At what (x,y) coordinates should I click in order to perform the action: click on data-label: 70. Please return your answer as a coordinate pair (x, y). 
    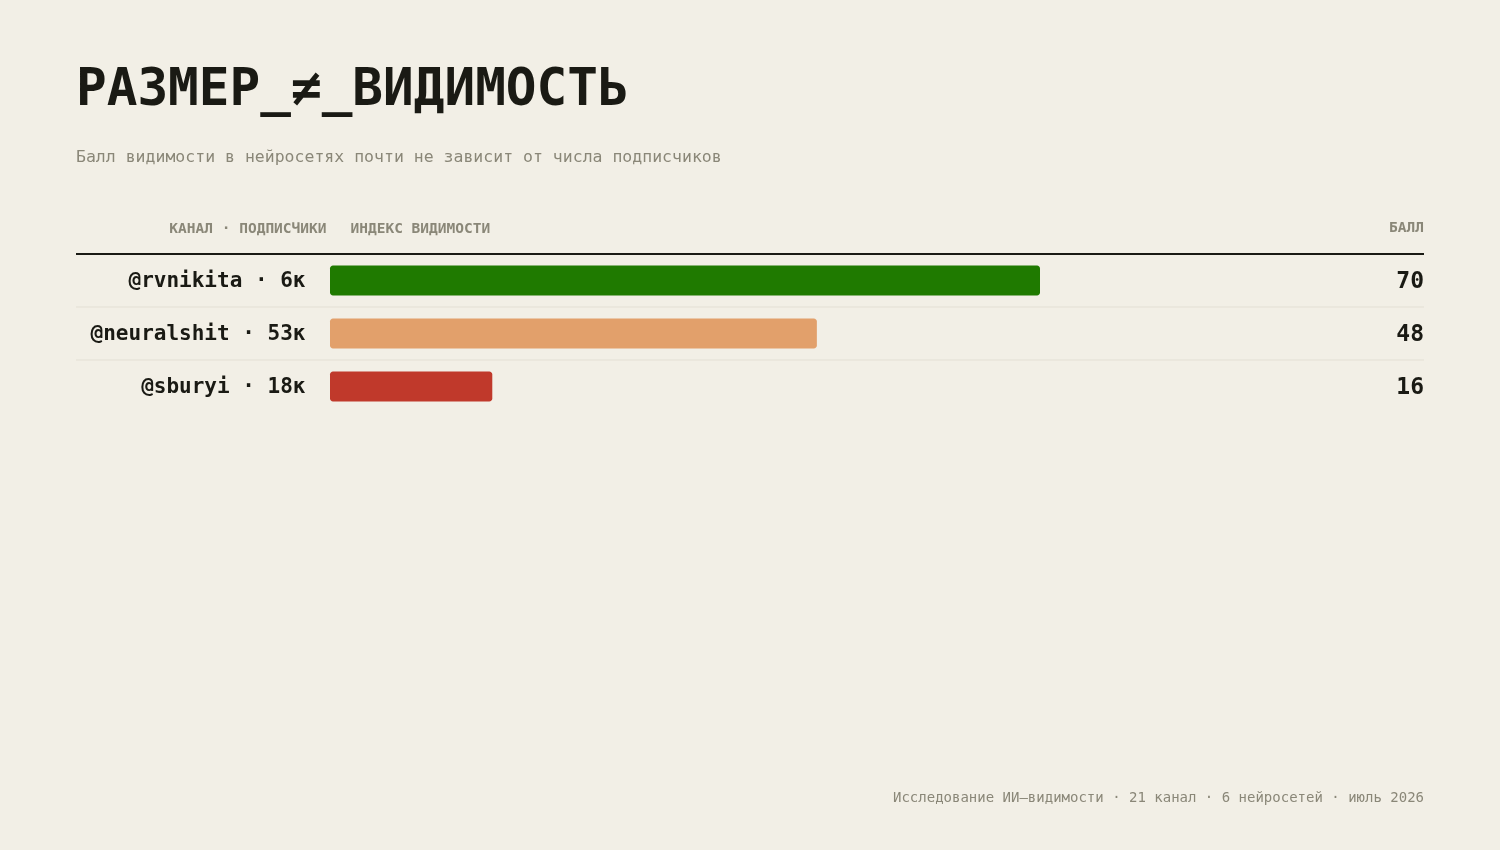
    Looking at the image, I should click on (1410, 279).